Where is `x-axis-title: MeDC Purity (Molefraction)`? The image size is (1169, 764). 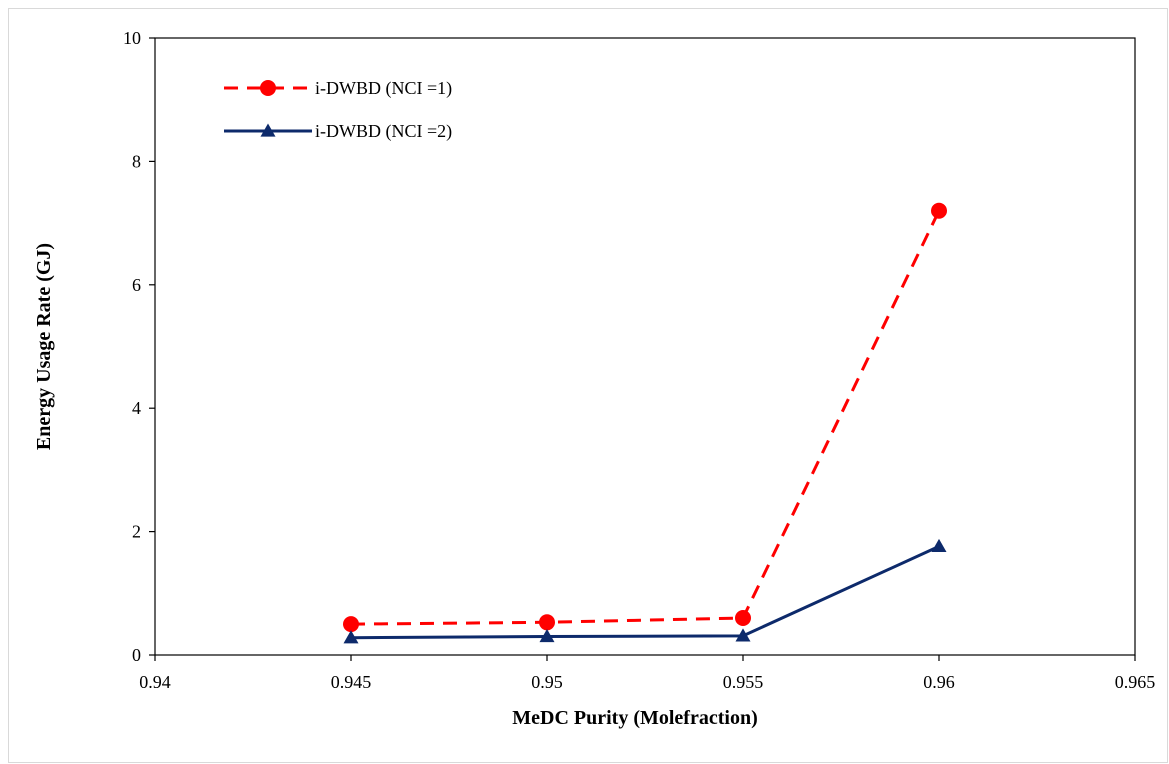
x-axis-title: MeDC Purity (Molefraction) is located at coordinates (634, 718).